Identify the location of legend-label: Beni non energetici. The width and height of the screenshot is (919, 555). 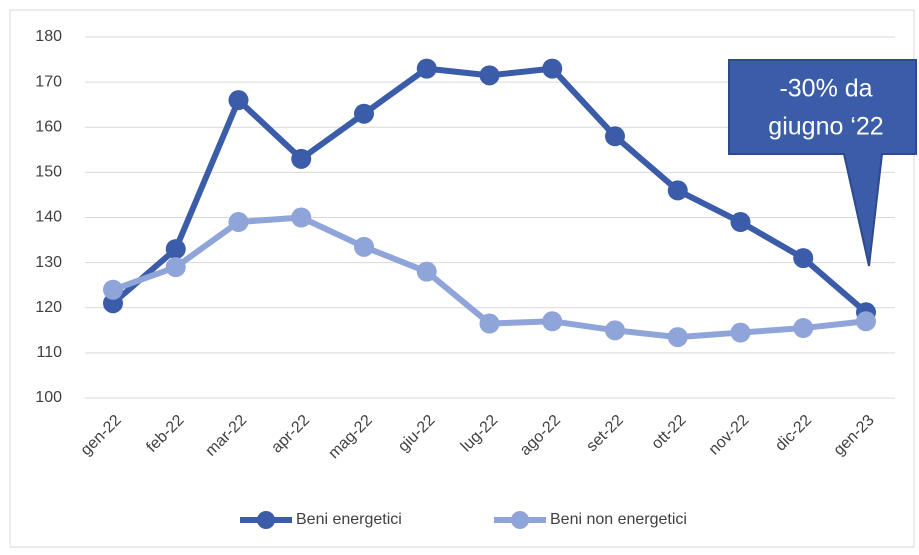
(618, 519).